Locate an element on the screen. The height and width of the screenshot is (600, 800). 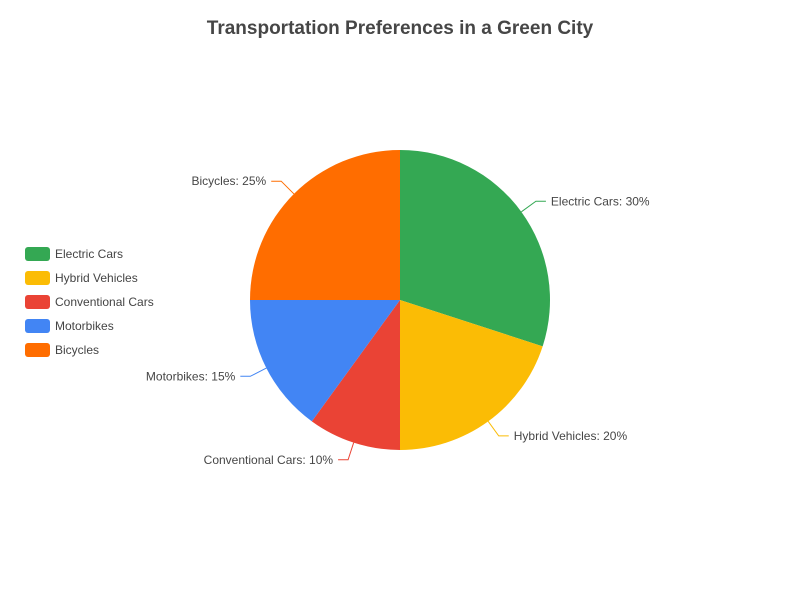
slice-label-bicycles: Bicycles: 25% is located at coordinates (229, 181).